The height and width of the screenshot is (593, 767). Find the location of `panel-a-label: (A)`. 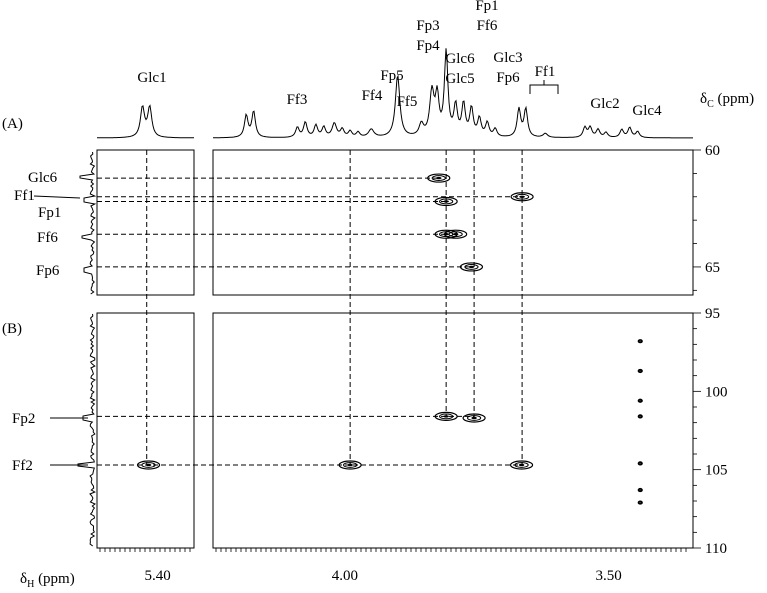

panel-a-label: (A) is located at coordinates (12, 124).